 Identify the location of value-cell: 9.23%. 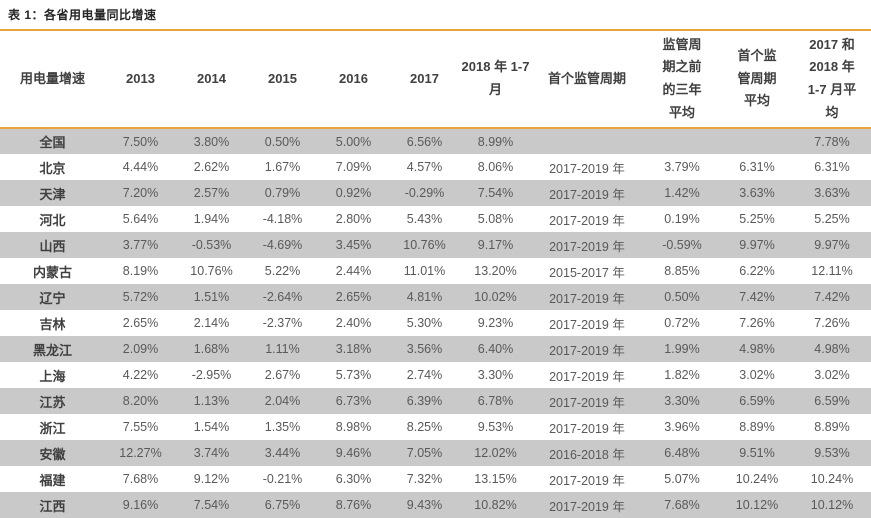
(495, 323).